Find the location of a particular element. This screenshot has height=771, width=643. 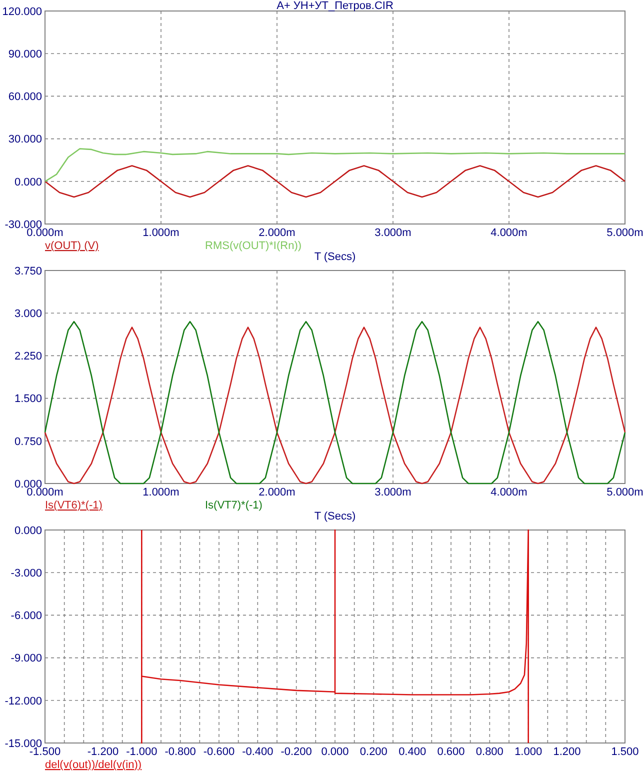

x-tick-label: 0.200 is located at coordinates (374, 752).